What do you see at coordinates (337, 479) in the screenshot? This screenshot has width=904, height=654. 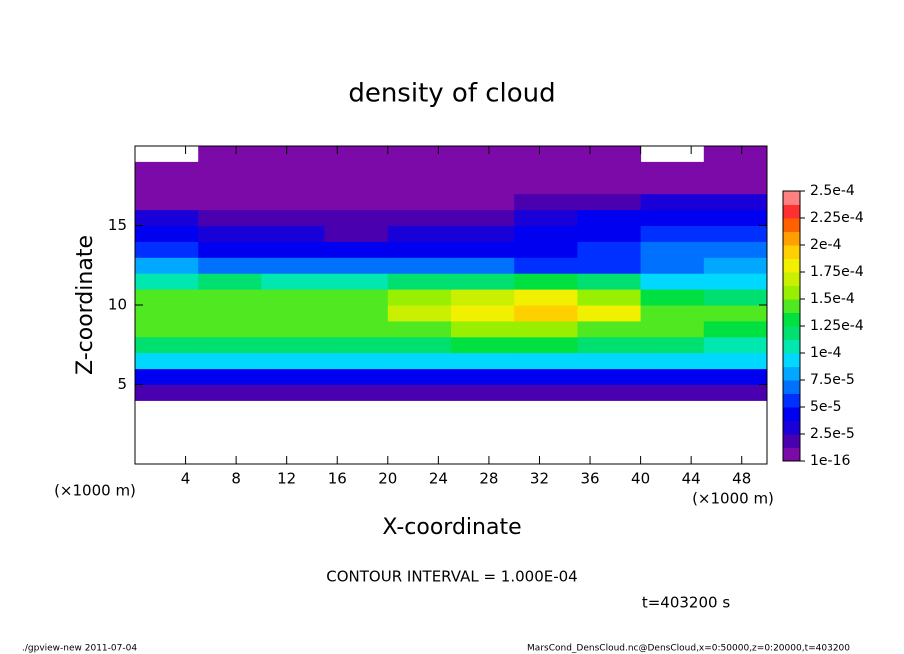 I see `x-tick-label: 16` at bounding box center [337, 479].